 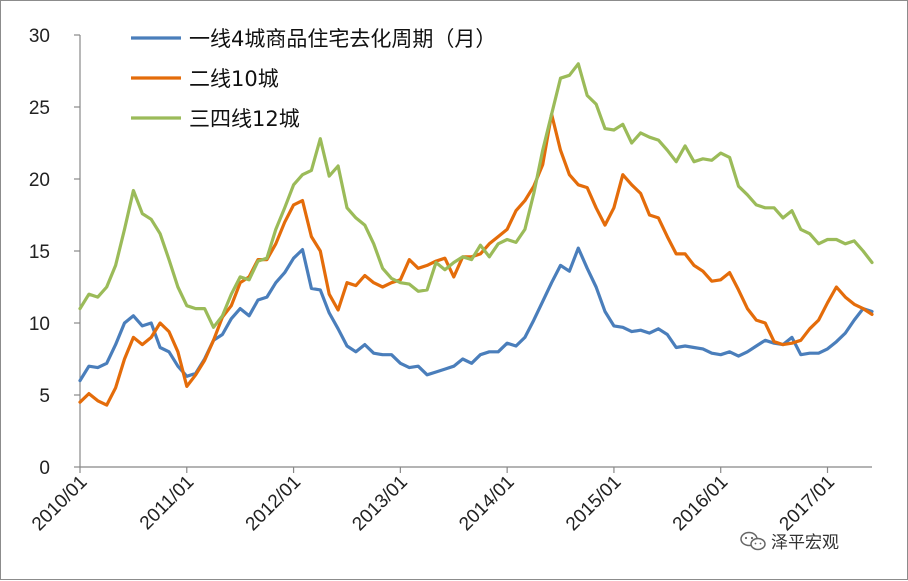 I want to click on legend-label-1: 一线4城商品住宅去化周期（月）, so click(x=342, y=39).